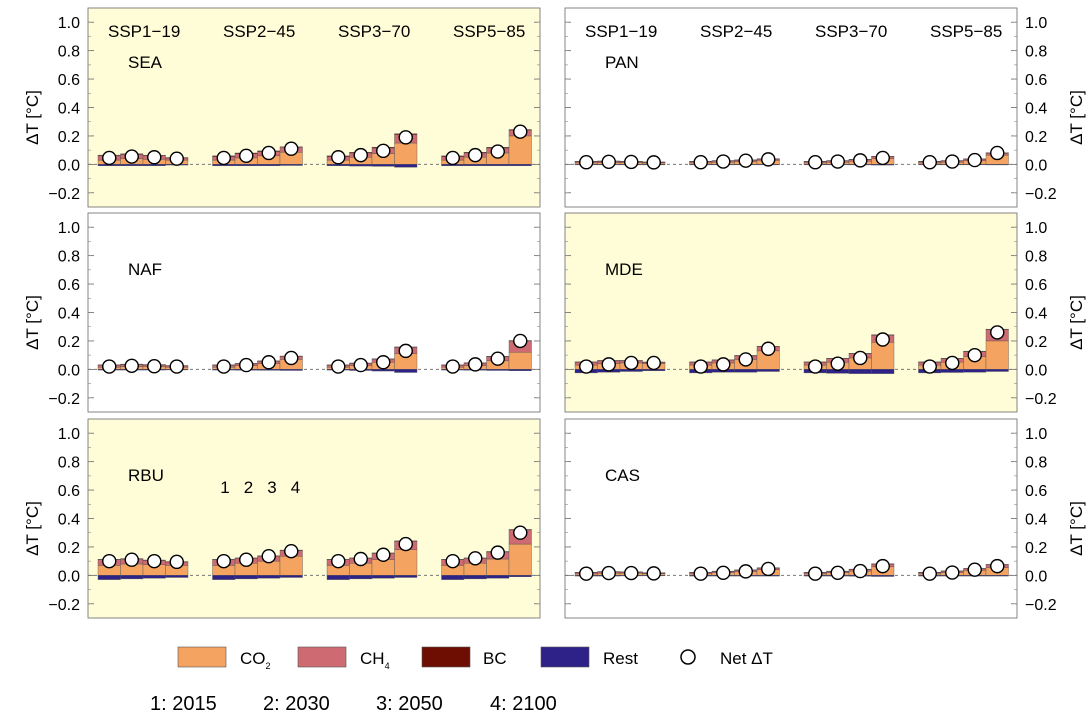  Describe the element at coordinates (825, 518) in the screenshot. I see `panel-cas: 1.0 0.8 0.6 0.4 0.2 0.0 −0.2 ΔT [°C] CAS` at that location.